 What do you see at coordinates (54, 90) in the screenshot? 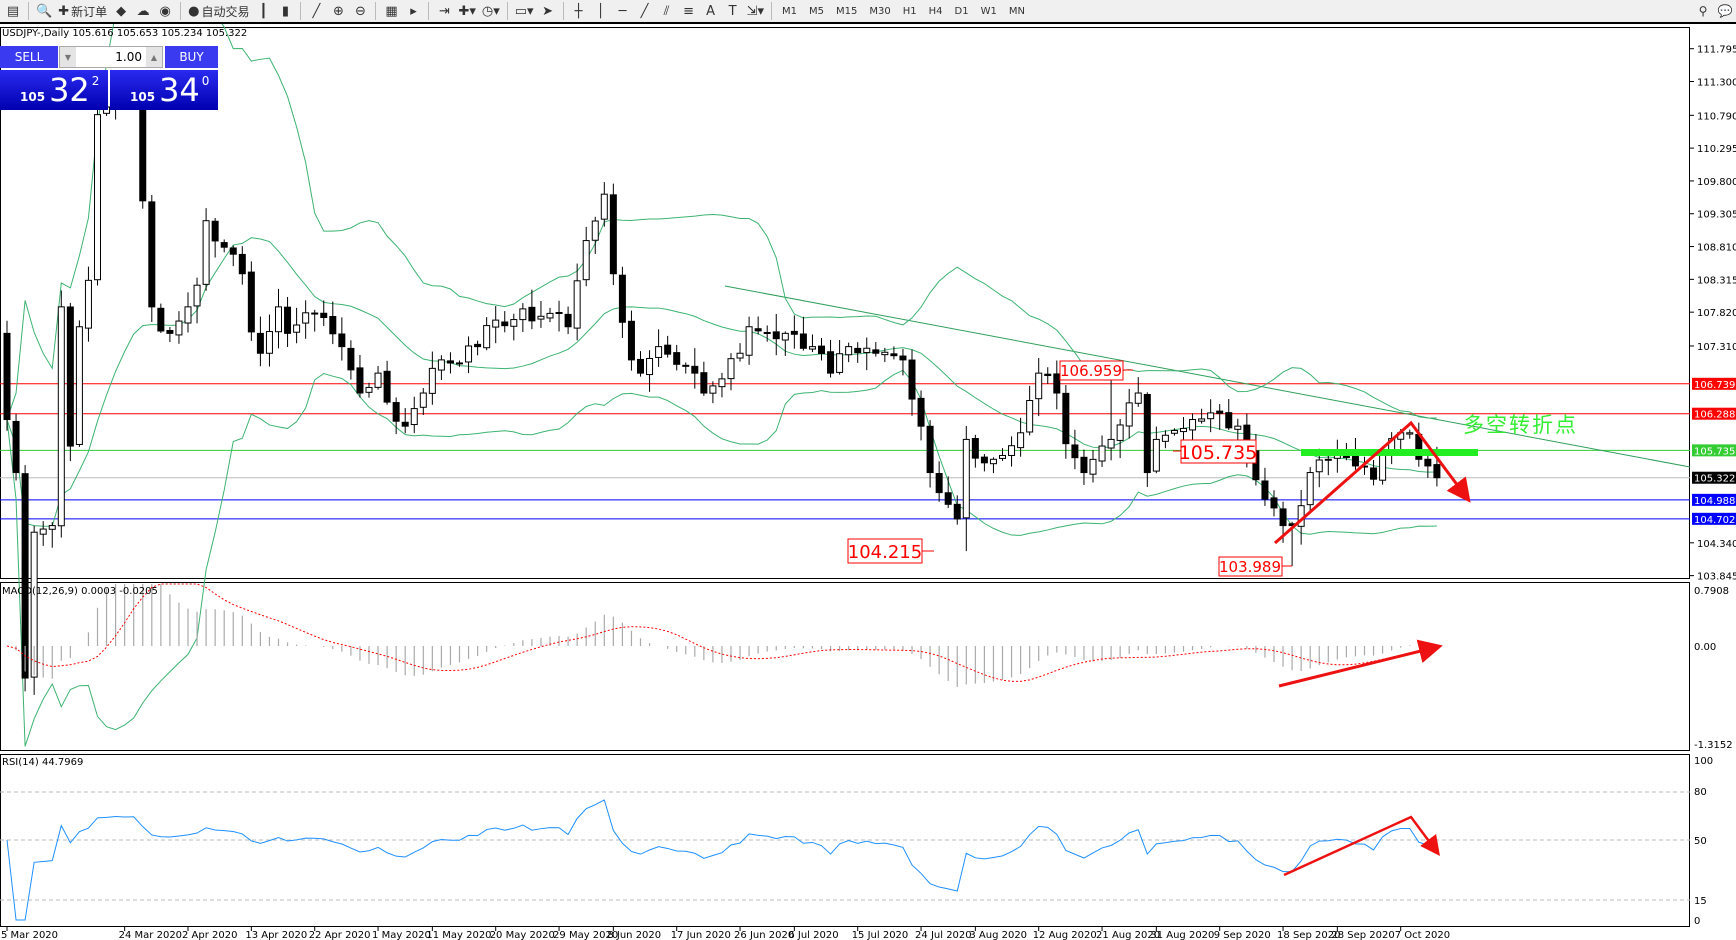
I see `sell-price: 105 32 2` at bounding box center [54, 90].